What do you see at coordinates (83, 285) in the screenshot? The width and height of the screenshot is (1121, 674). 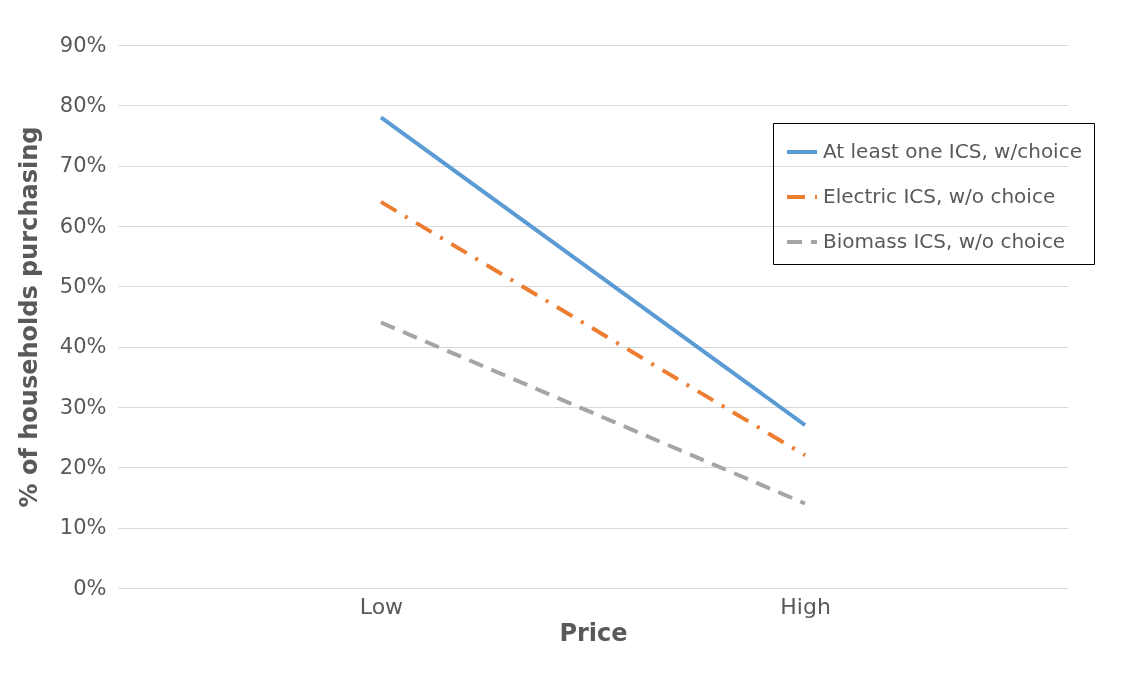 I see `y-tick-label: 50%` at bounding box center [83, 285].